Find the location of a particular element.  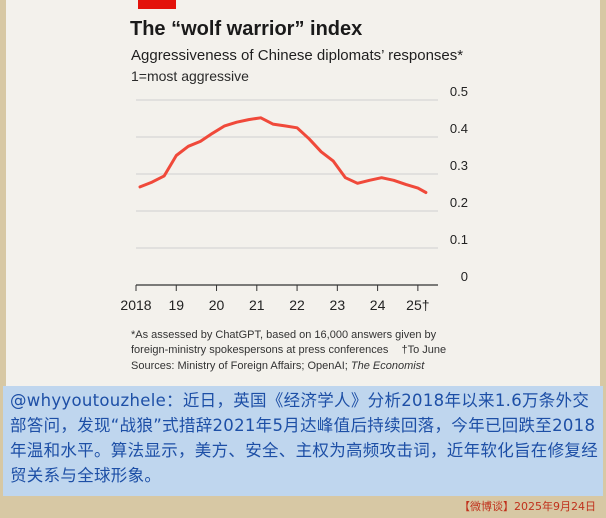

x-tick-label: 24 is located at coordinates (378, 305).